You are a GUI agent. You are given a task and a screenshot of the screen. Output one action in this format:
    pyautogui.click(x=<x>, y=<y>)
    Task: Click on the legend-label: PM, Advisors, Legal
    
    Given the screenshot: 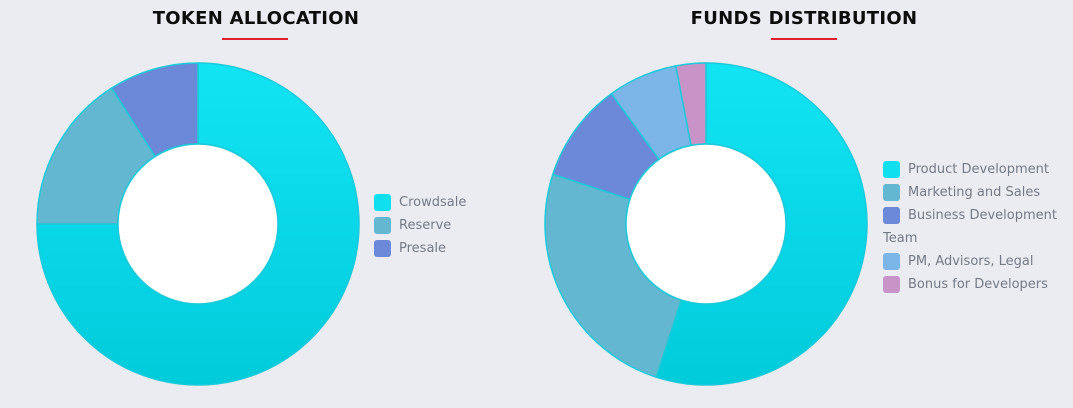 What is the action you would take?
    pyautogui.click(x=971, y=261)
    